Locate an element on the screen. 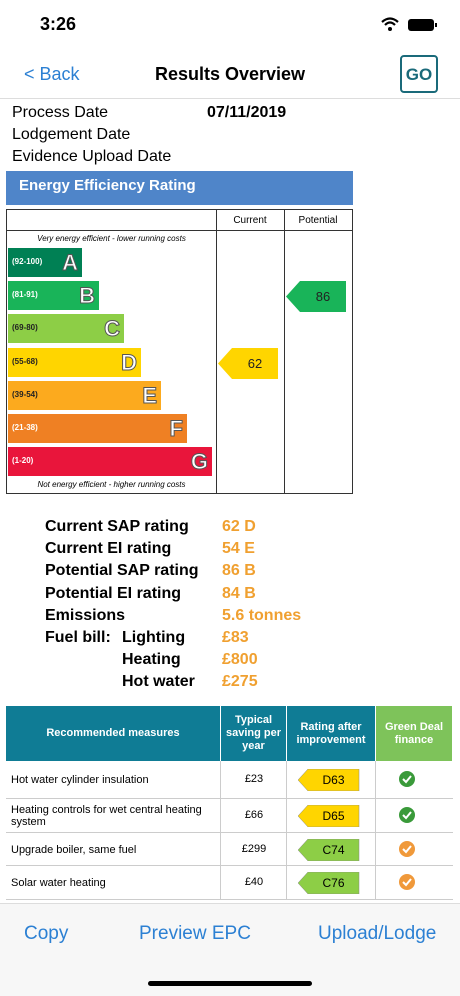 The image size is (460, 996). band-range: (81-91) is located at coordinates (25, 295).